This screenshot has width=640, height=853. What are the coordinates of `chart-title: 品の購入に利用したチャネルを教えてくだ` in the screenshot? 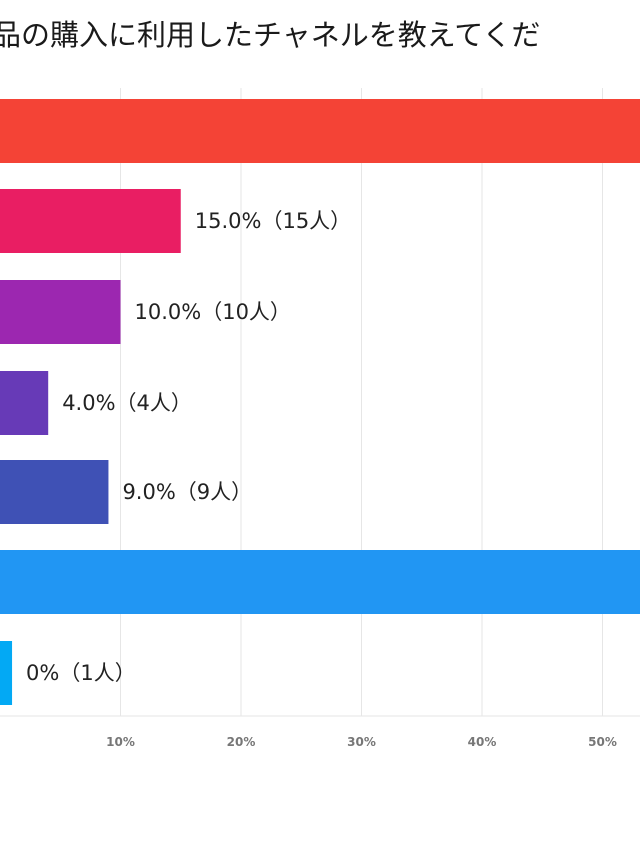 It's located at (270, 35).